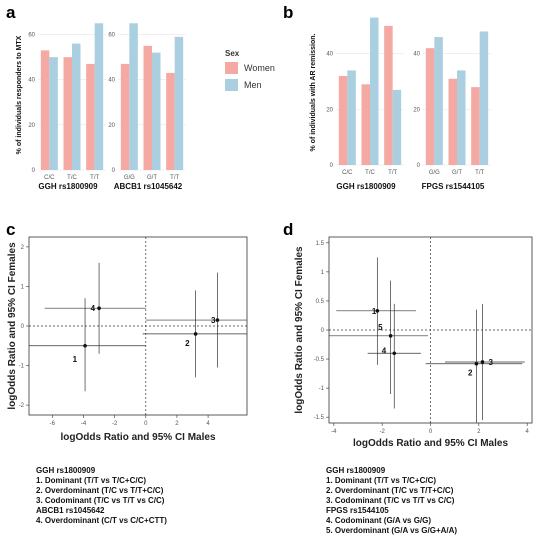 The image size is (550, 540). What do you see at coordinates (101, 520) in the screenshot?
I see `note-line: 4. Overdominant (C/T vs C/C+CTT)` at bounding box center [101, 520].